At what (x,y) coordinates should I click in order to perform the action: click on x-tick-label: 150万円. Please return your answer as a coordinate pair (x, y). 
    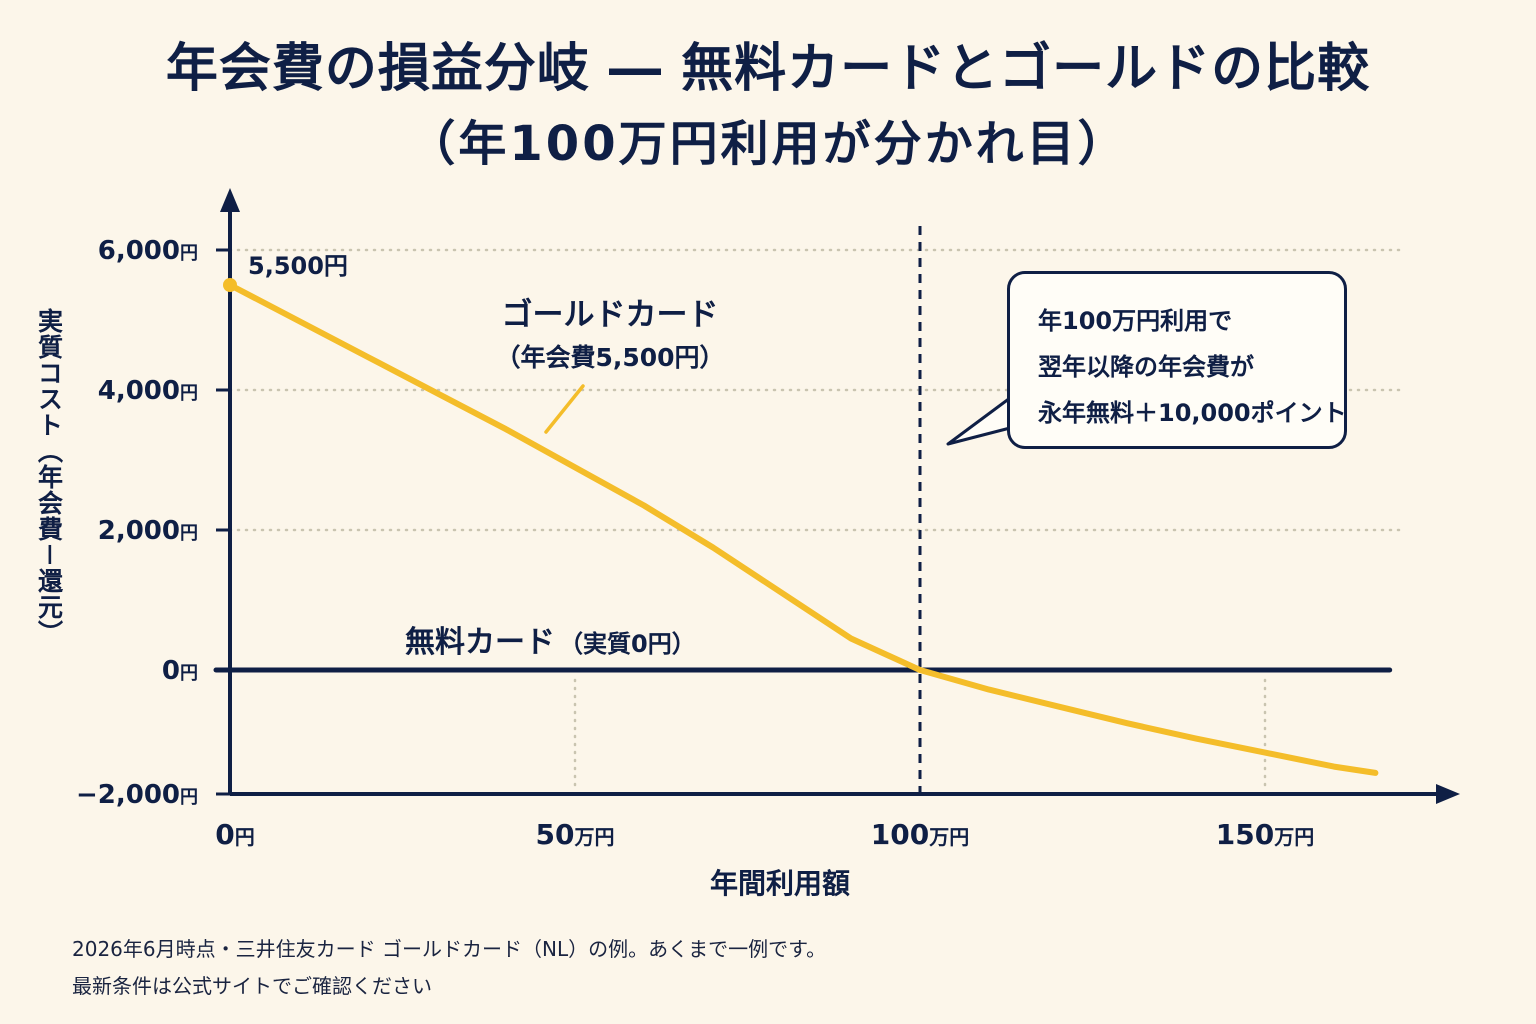
    Looking at the image, I should click on (1265, 834).